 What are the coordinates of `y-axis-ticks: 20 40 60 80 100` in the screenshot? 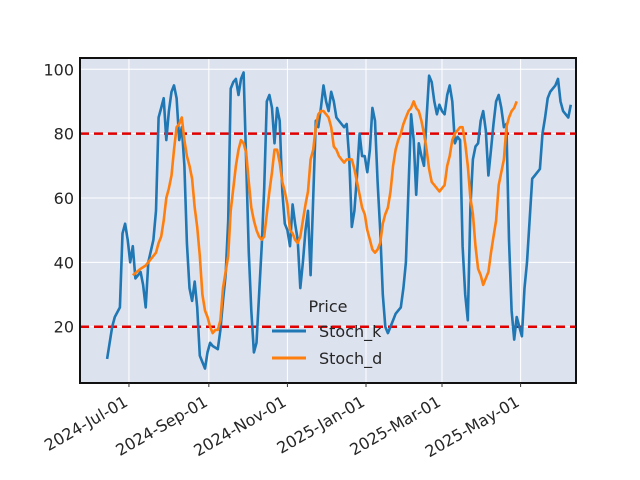 It's located at (58, 198).